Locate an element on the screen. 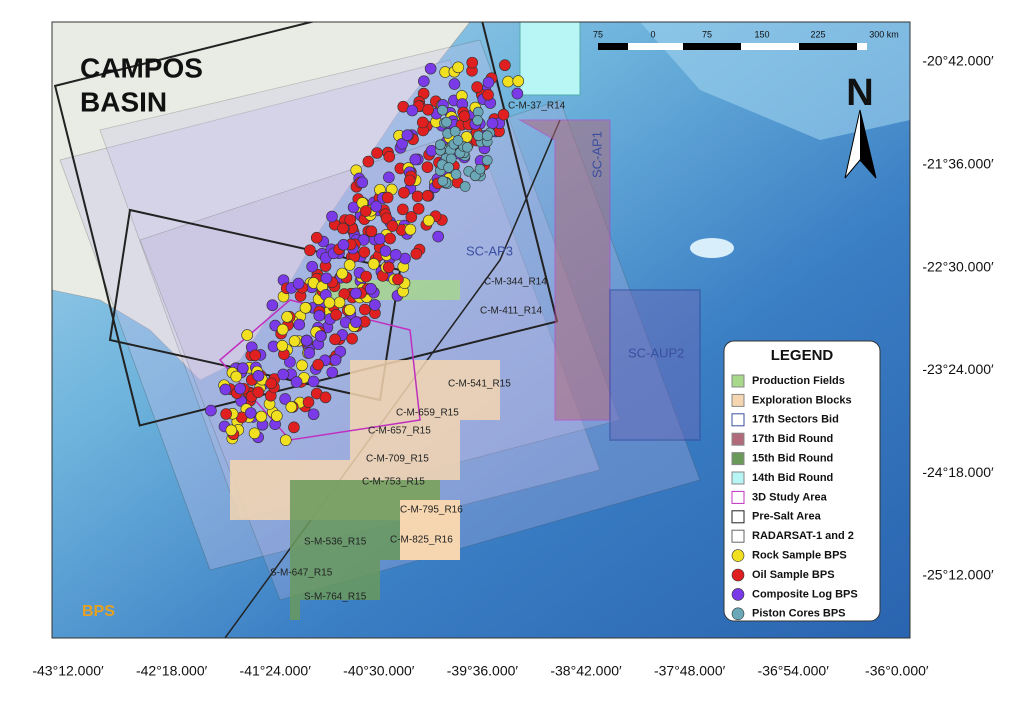  block-label: SC-AP3 is located at coordinates (489, 250).